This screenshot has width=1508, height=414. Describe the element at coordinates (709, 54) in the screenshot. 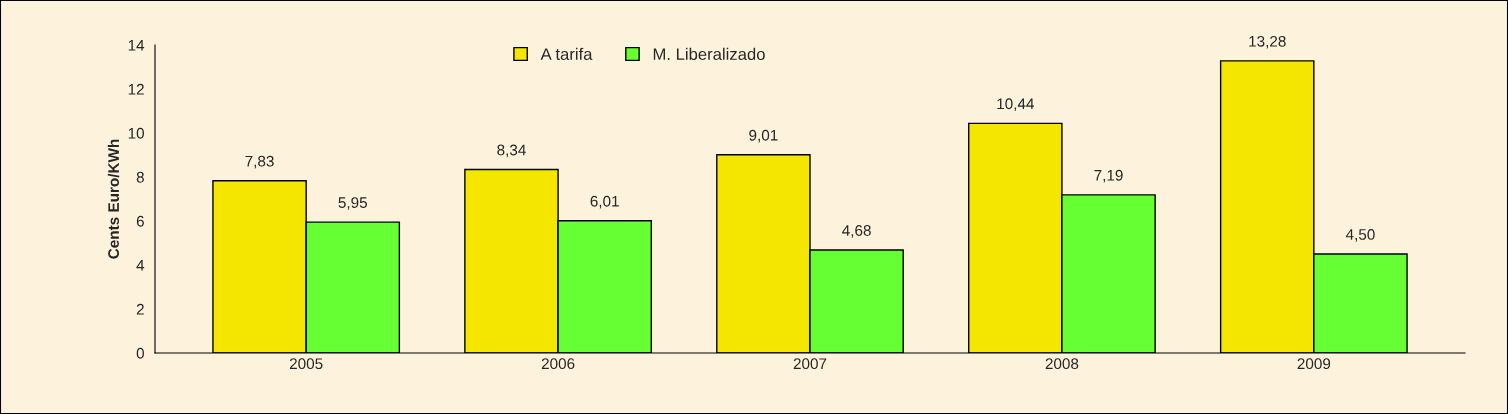

I see `legend-label: M. Liberalizado` at that location.